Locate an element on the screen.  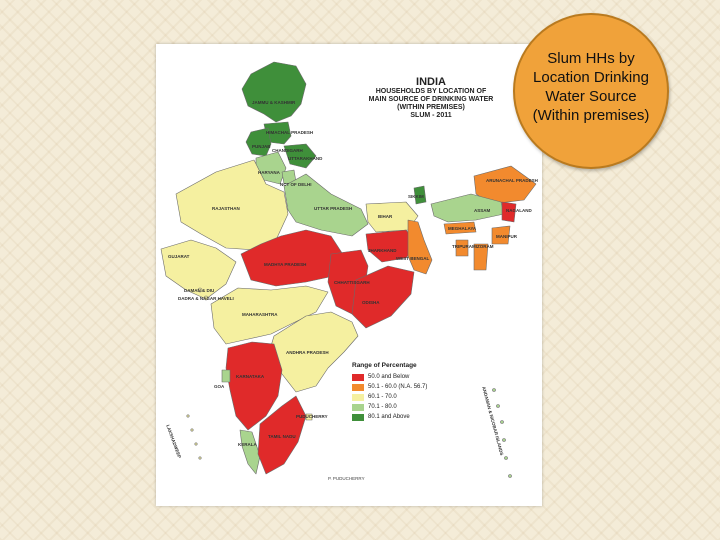
map-title-line1: INDIA is located at coordinates (431, 82).